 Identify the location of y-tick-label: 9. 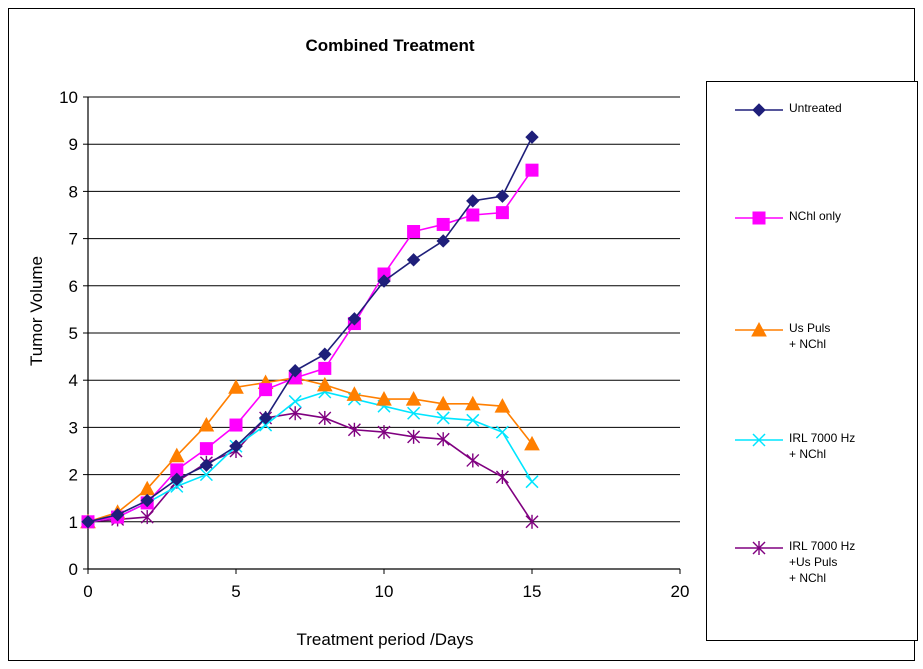
(73, 144).